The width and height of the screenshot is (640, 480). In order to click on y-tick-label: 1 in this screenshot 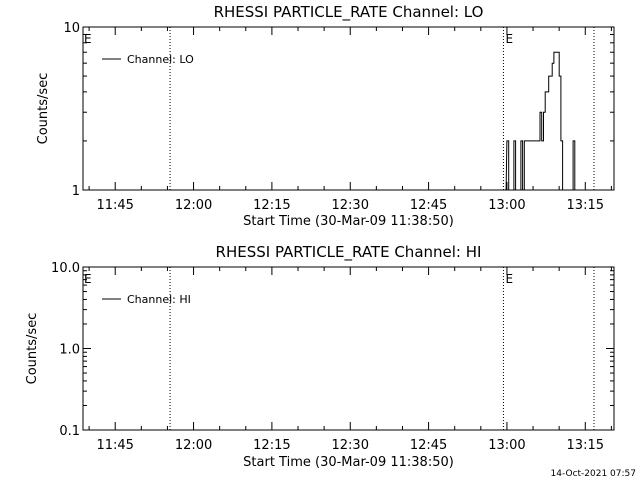, I will do `click(76, 191)`.